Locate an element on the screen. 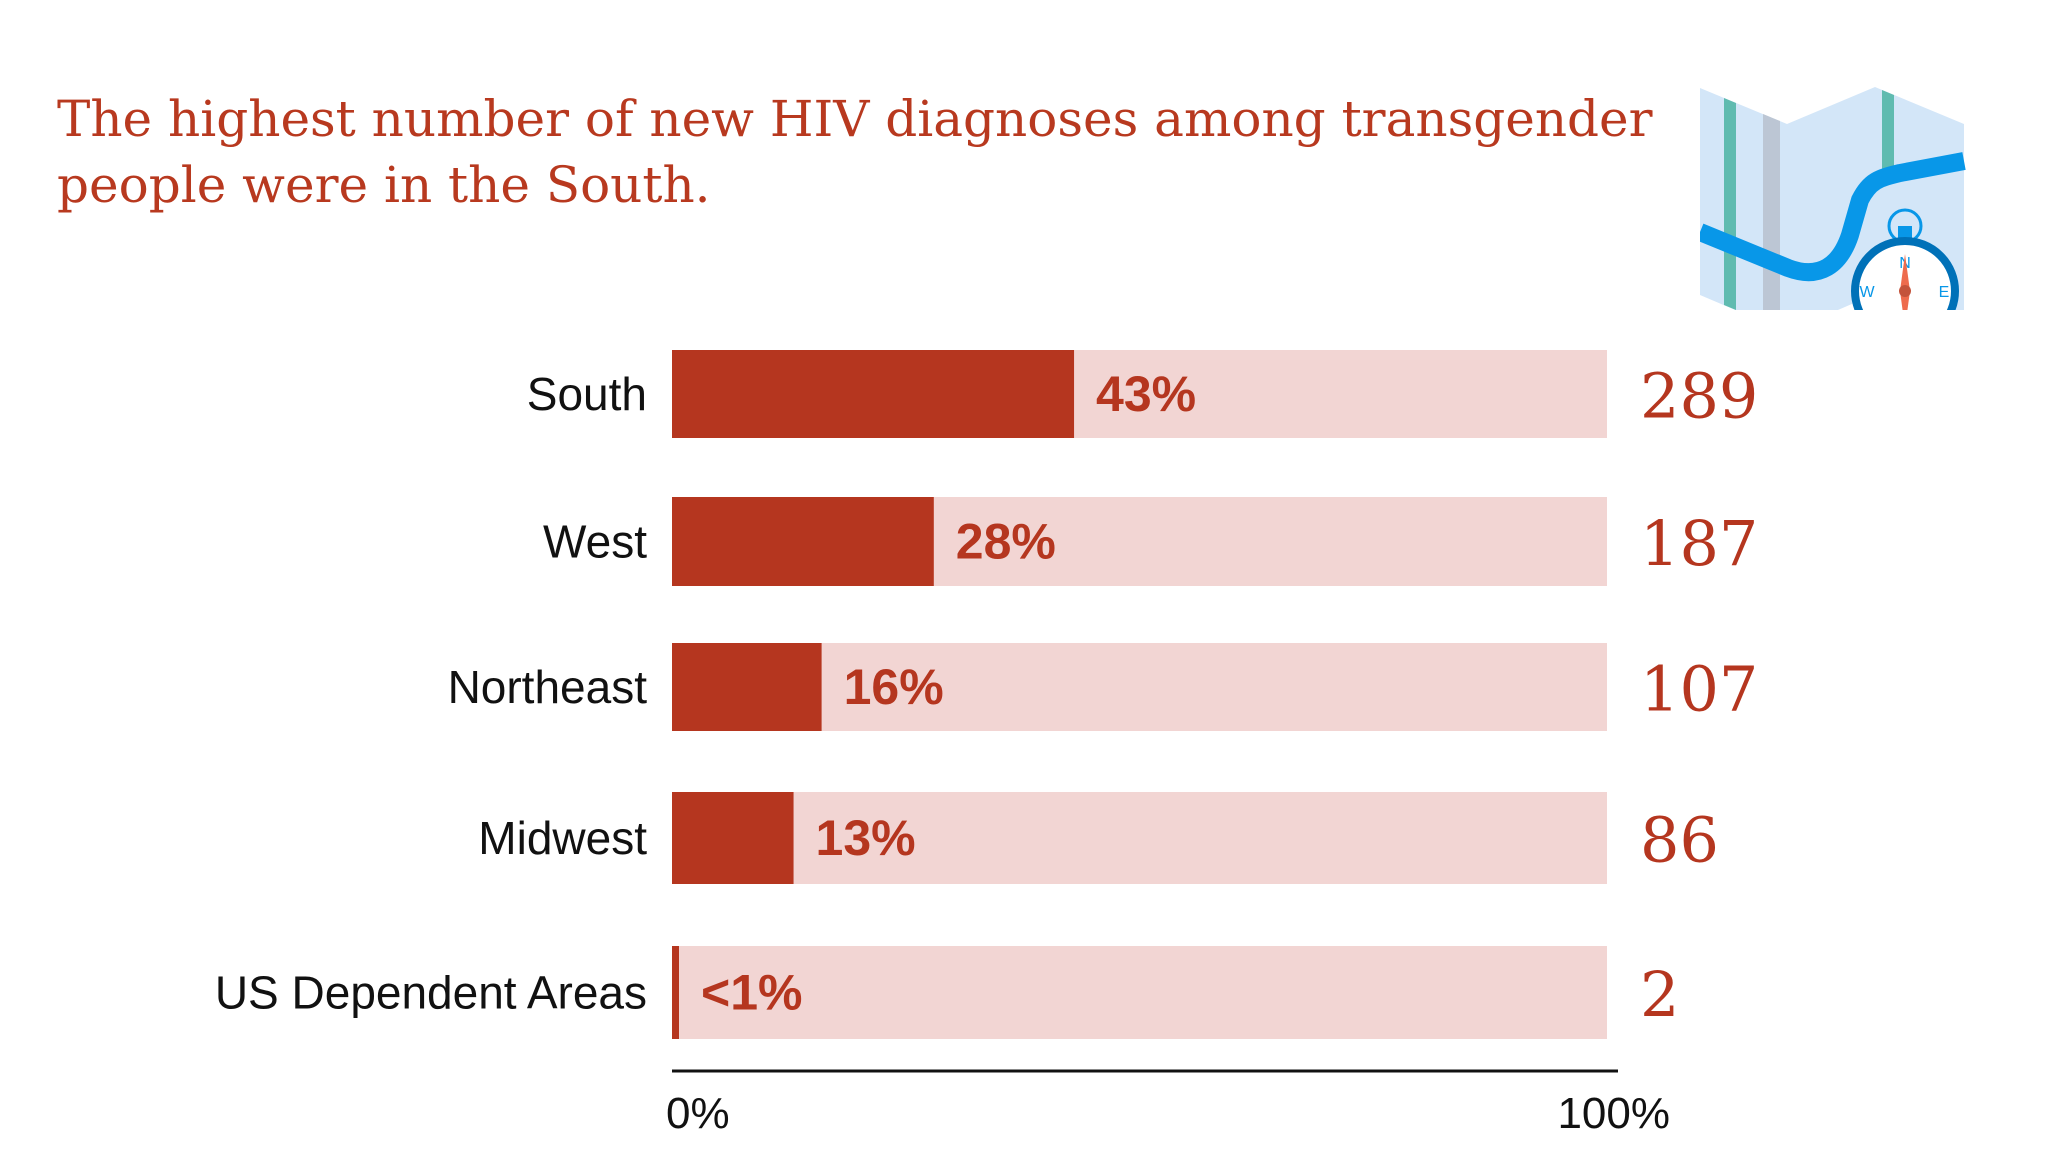 The width and height of the screenshot is (2048, 1152). count-label: 187 is located at coordinates (1699, 543).